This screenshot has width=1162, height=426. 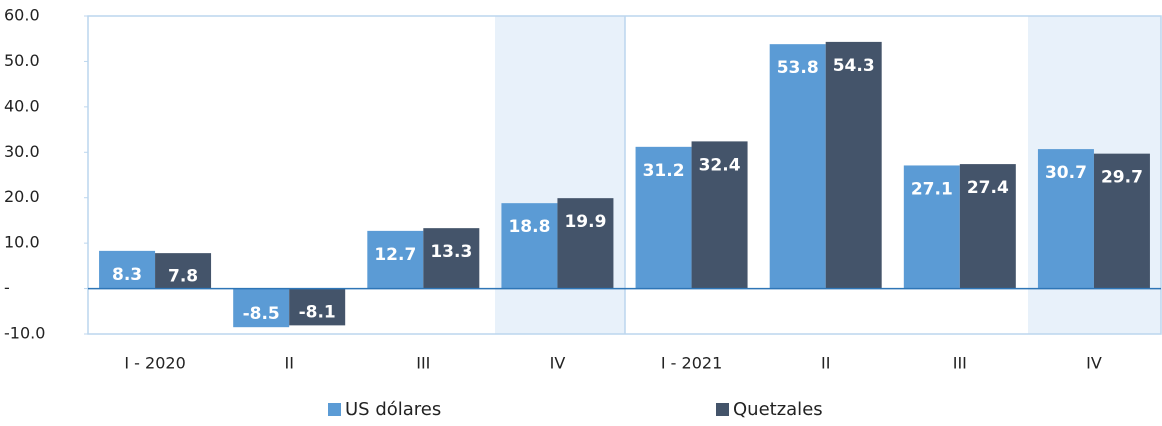 I want to click on value-label: 8.3, so click(x=127, y=275).